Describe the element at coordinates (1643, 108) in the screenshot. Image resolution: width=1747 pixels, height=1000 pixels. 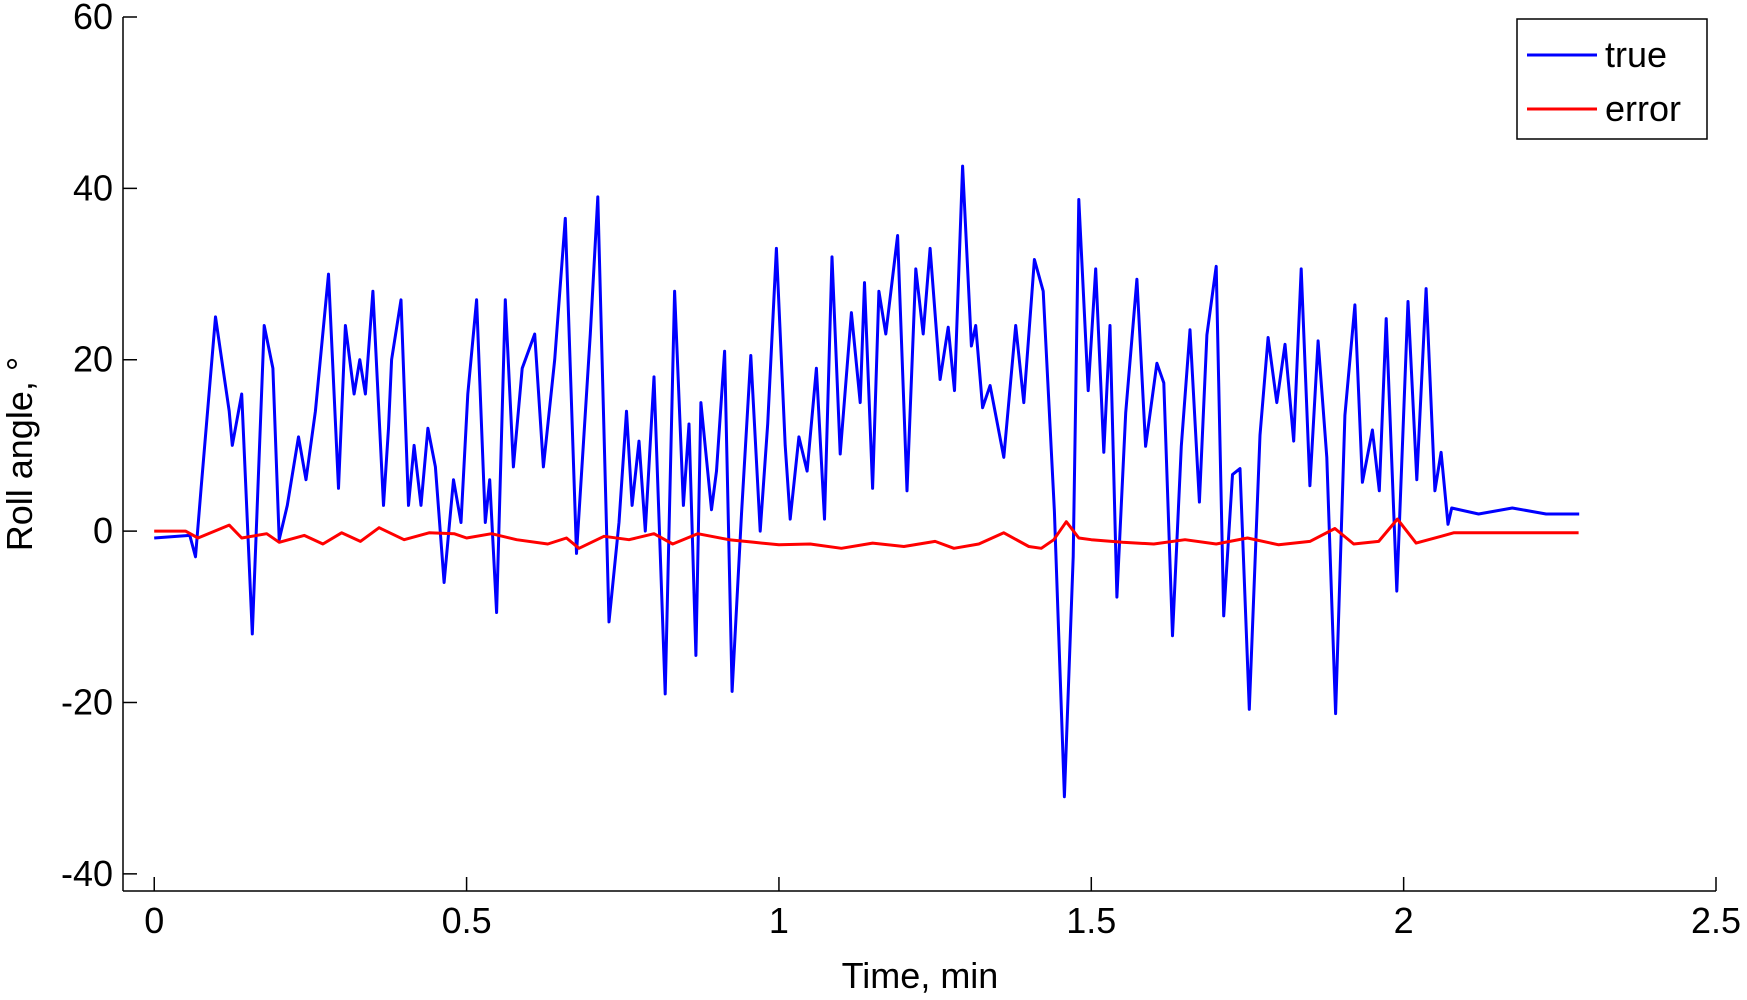
I see `legend-label: error` at that location.